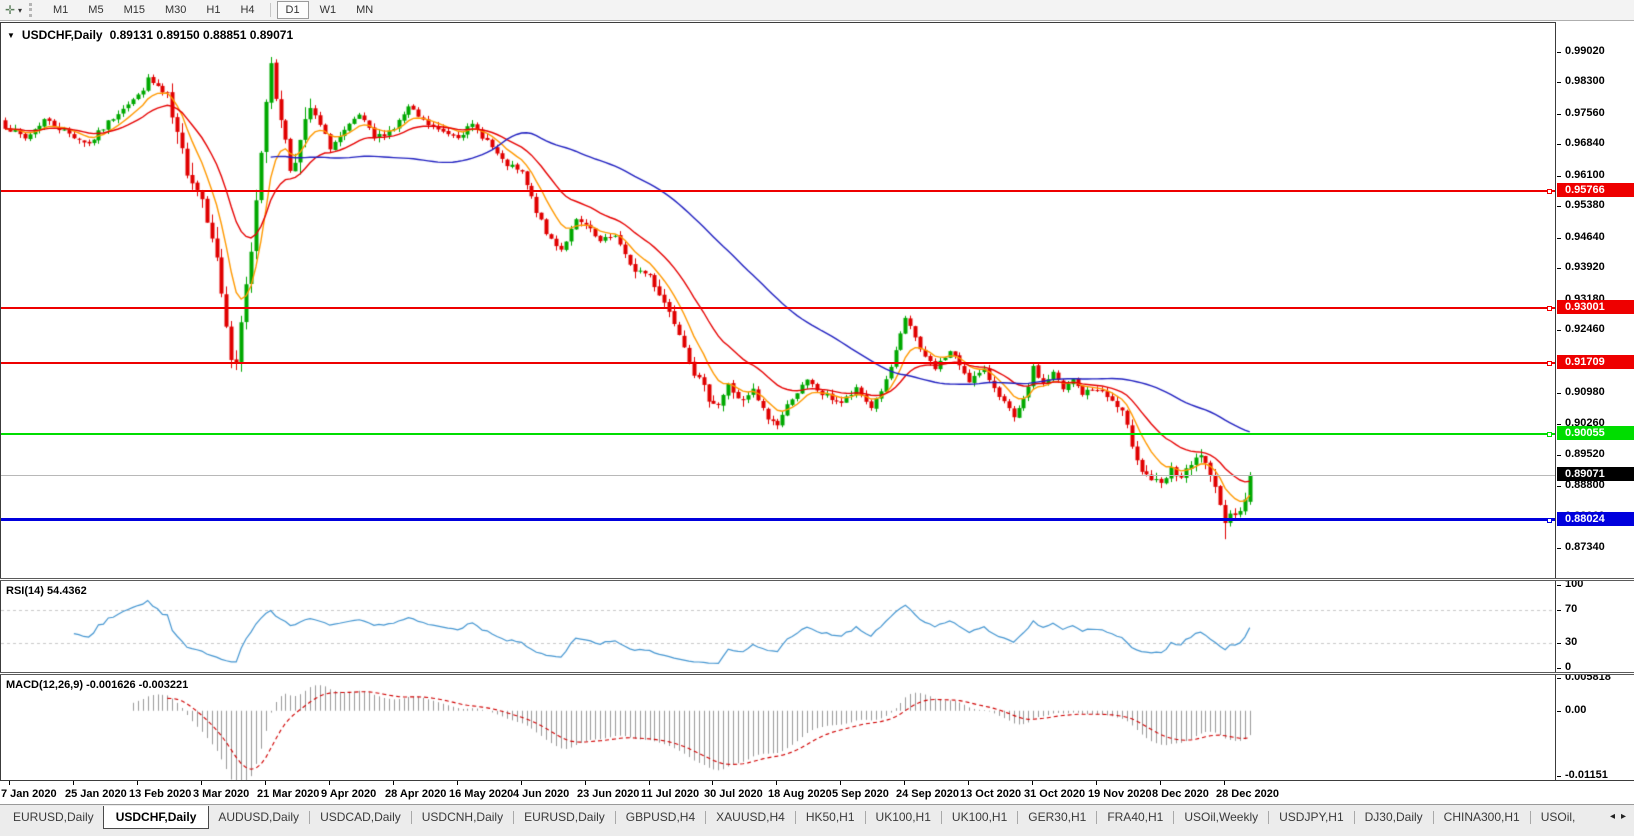 The image size is (1634, 836). I want to click on chart-tab-gbpusd-h4: GBPUSD,H4, so click(660, 817).